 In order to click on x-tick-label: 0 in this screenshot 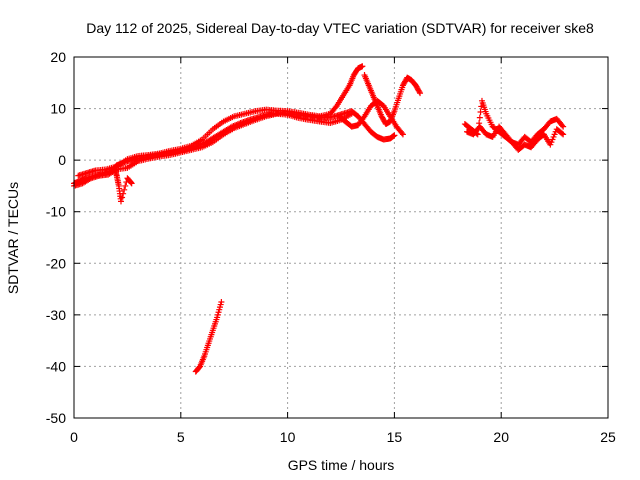, I will do `click(74, 437)`.